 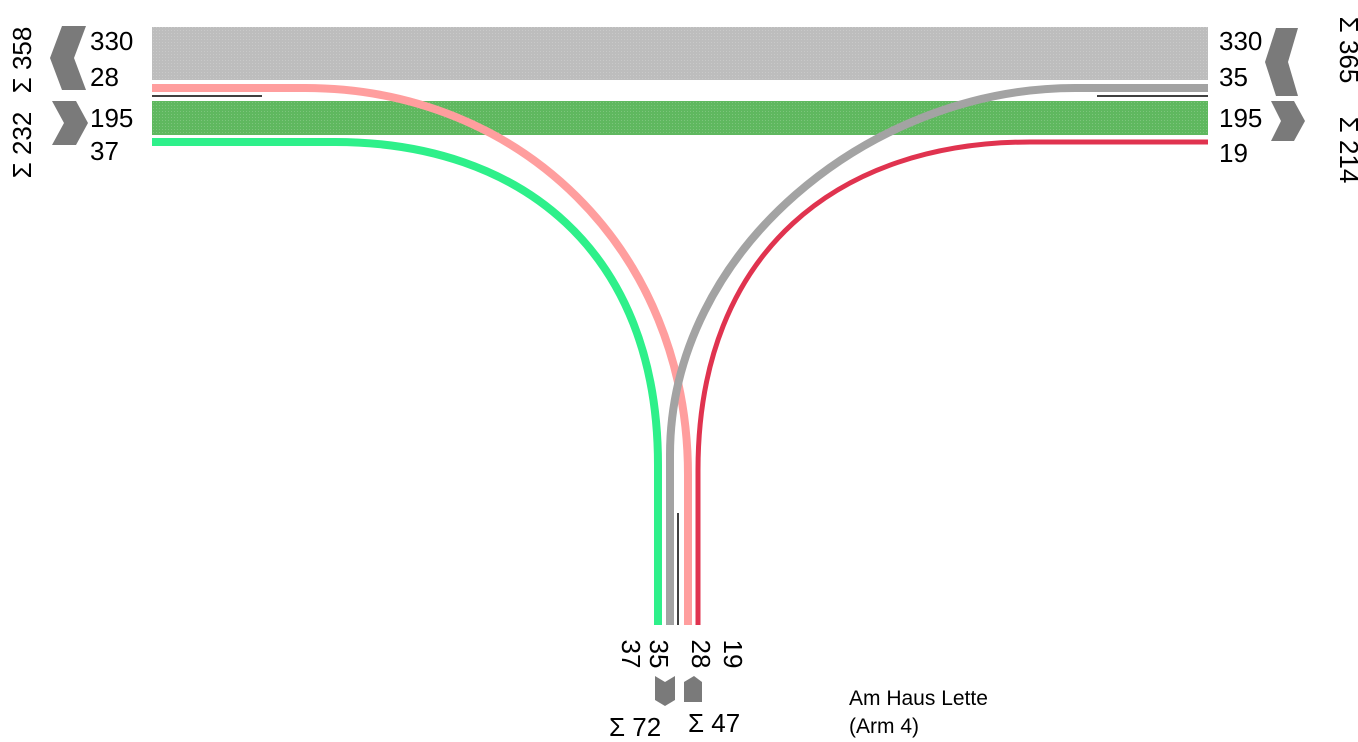 I want to click on west-in-turn: 37, so click(x=104, y=151).